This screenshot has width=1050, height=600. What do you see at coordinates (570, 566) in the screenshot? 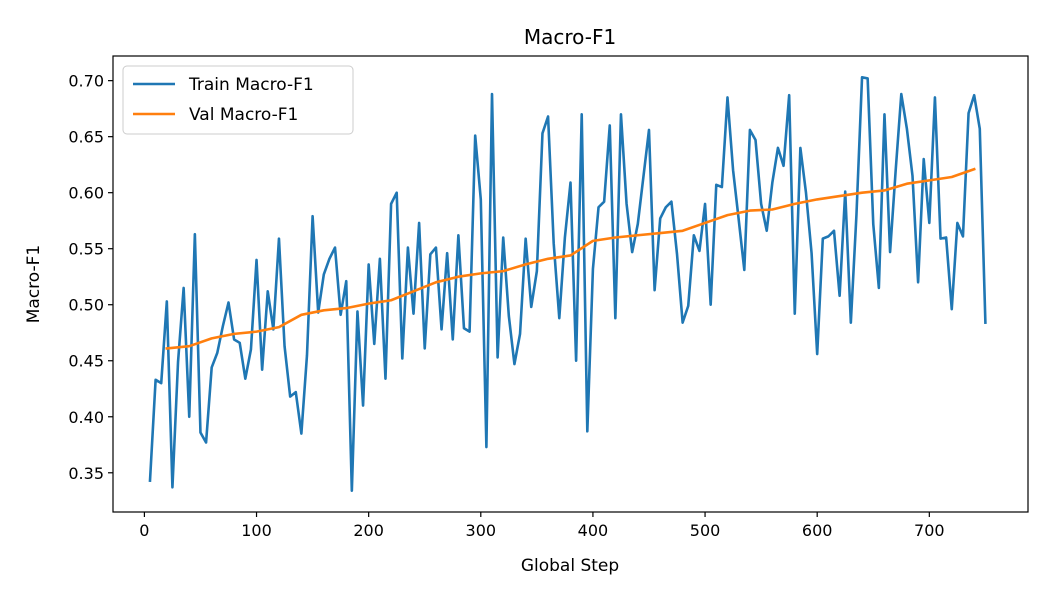
I see `x-axis-label: Global Step` at bounding box center [570, 566].